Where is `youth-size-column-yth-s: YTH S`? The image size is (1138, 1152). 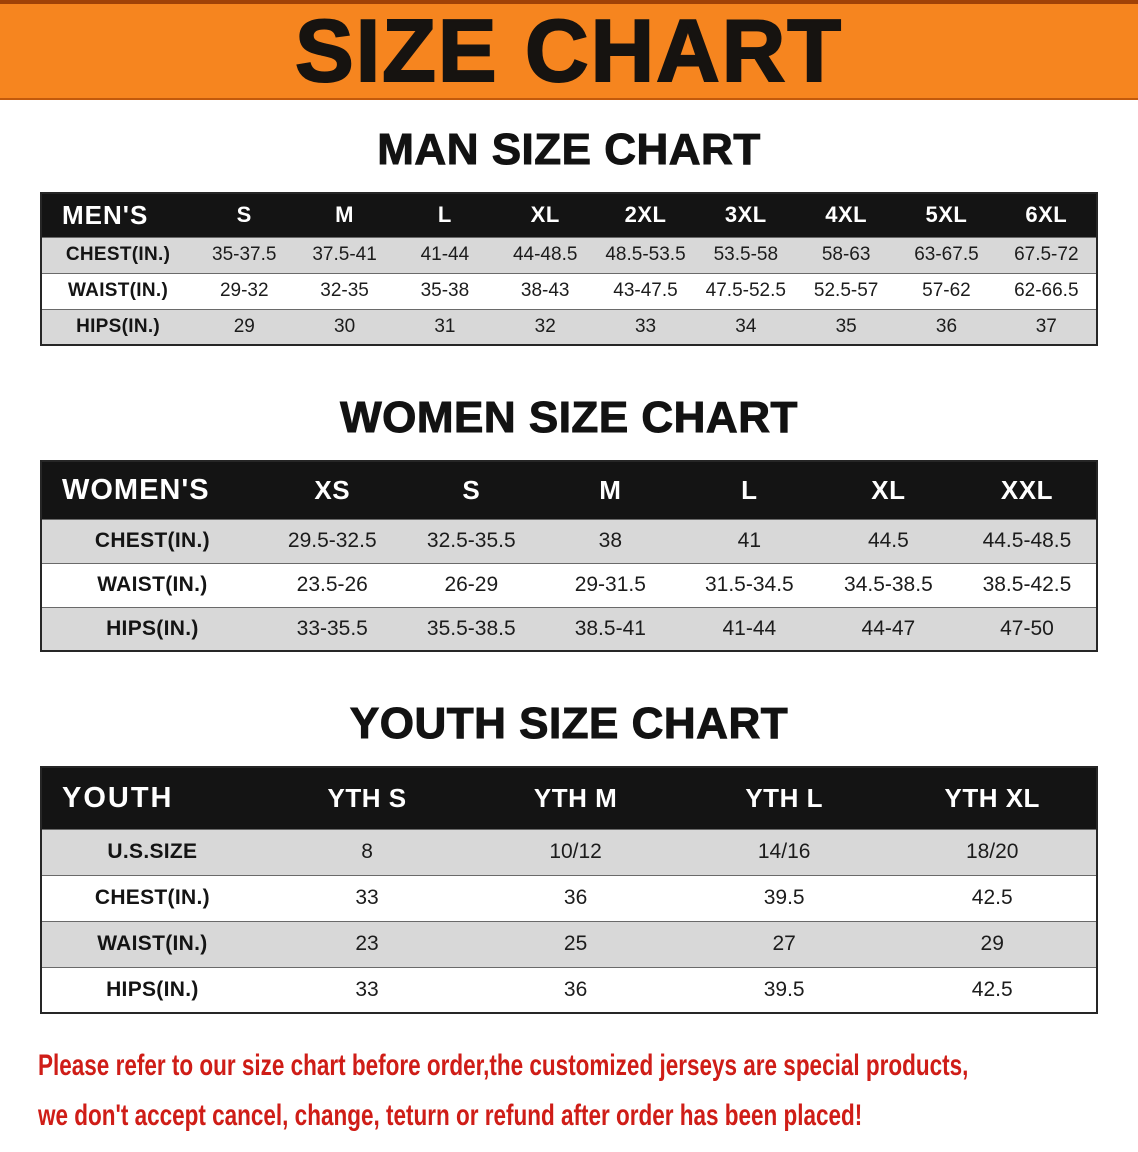 youth-size-column-yth-s: YTH S is located at coordinates (367, 798).